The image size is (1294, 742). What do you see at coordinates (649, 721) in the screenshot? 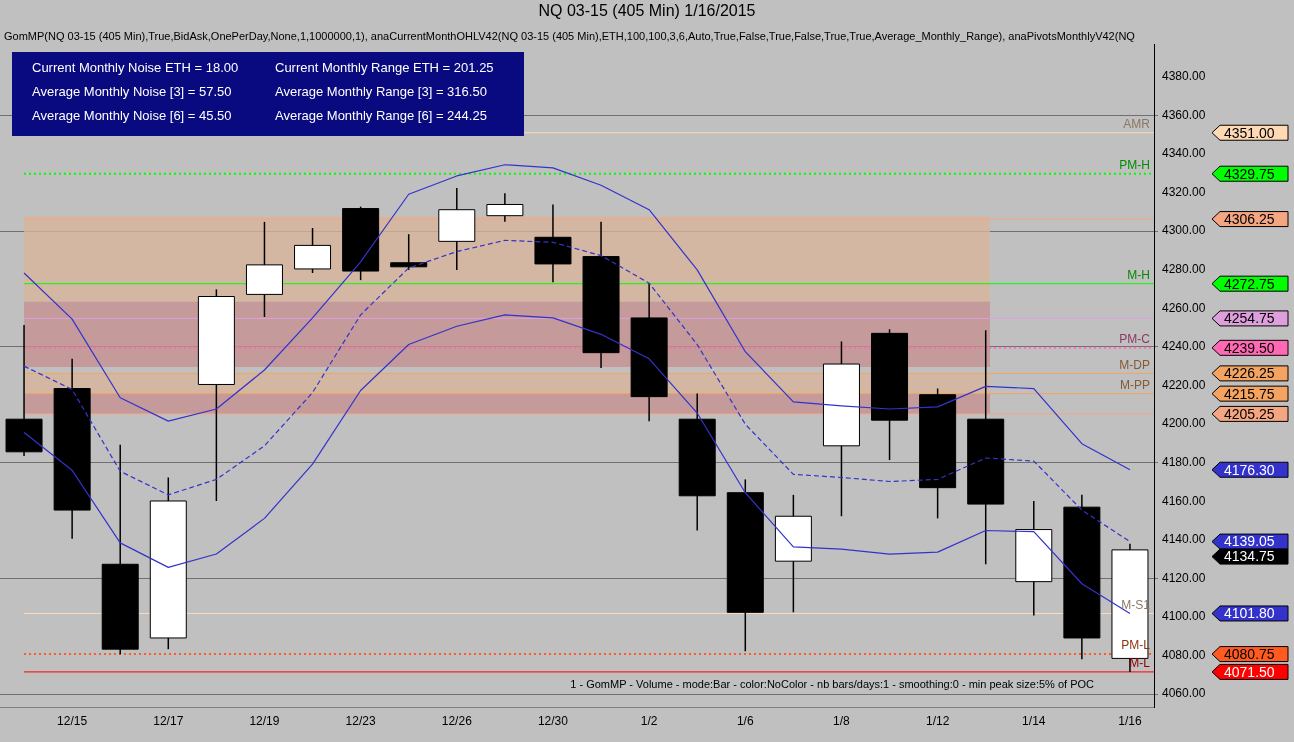
I see `x-tick-label: 1/2` at bounding box center [649, 721].